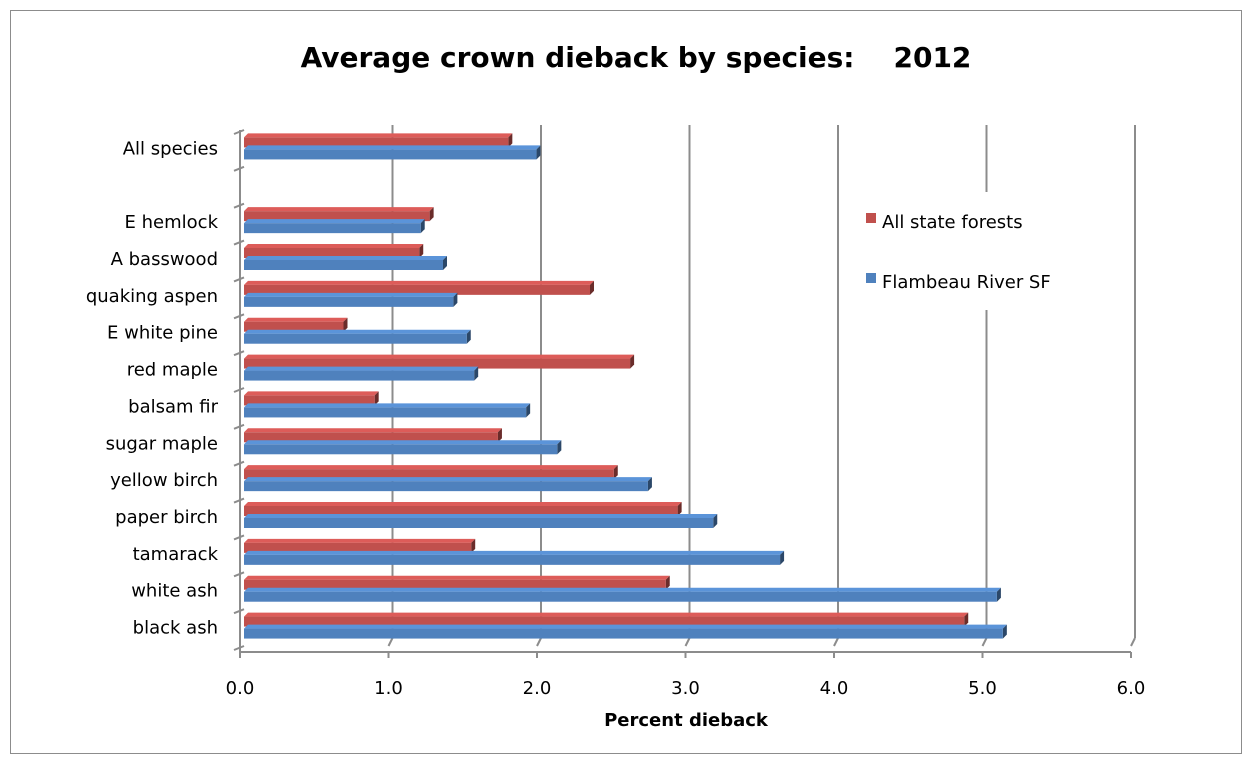 Image resolution: width=1254 pixels, height=764 pixels. I want to click on legend: All state forests Flambeau River SF, so click(986, 251).